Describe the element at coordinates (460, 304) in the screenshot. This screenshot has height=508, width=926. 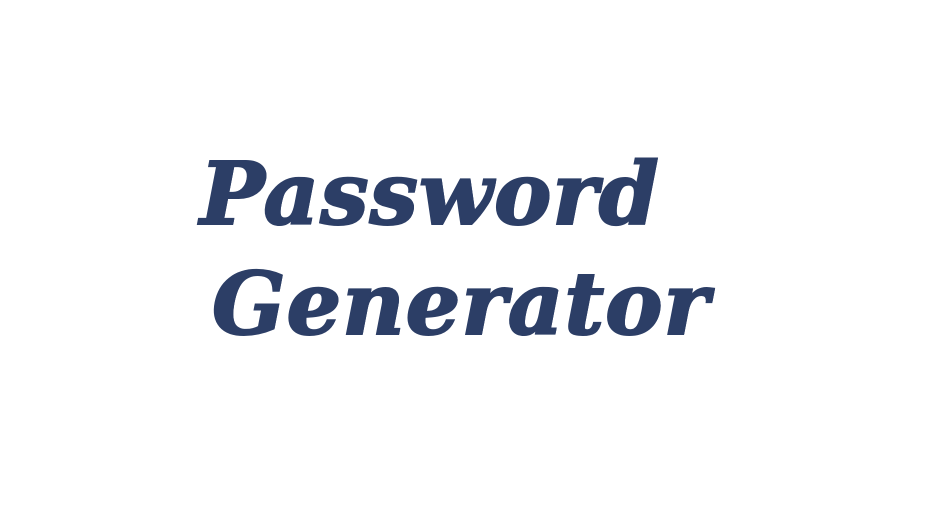
I see `title-line-generator: Generator` at that location.